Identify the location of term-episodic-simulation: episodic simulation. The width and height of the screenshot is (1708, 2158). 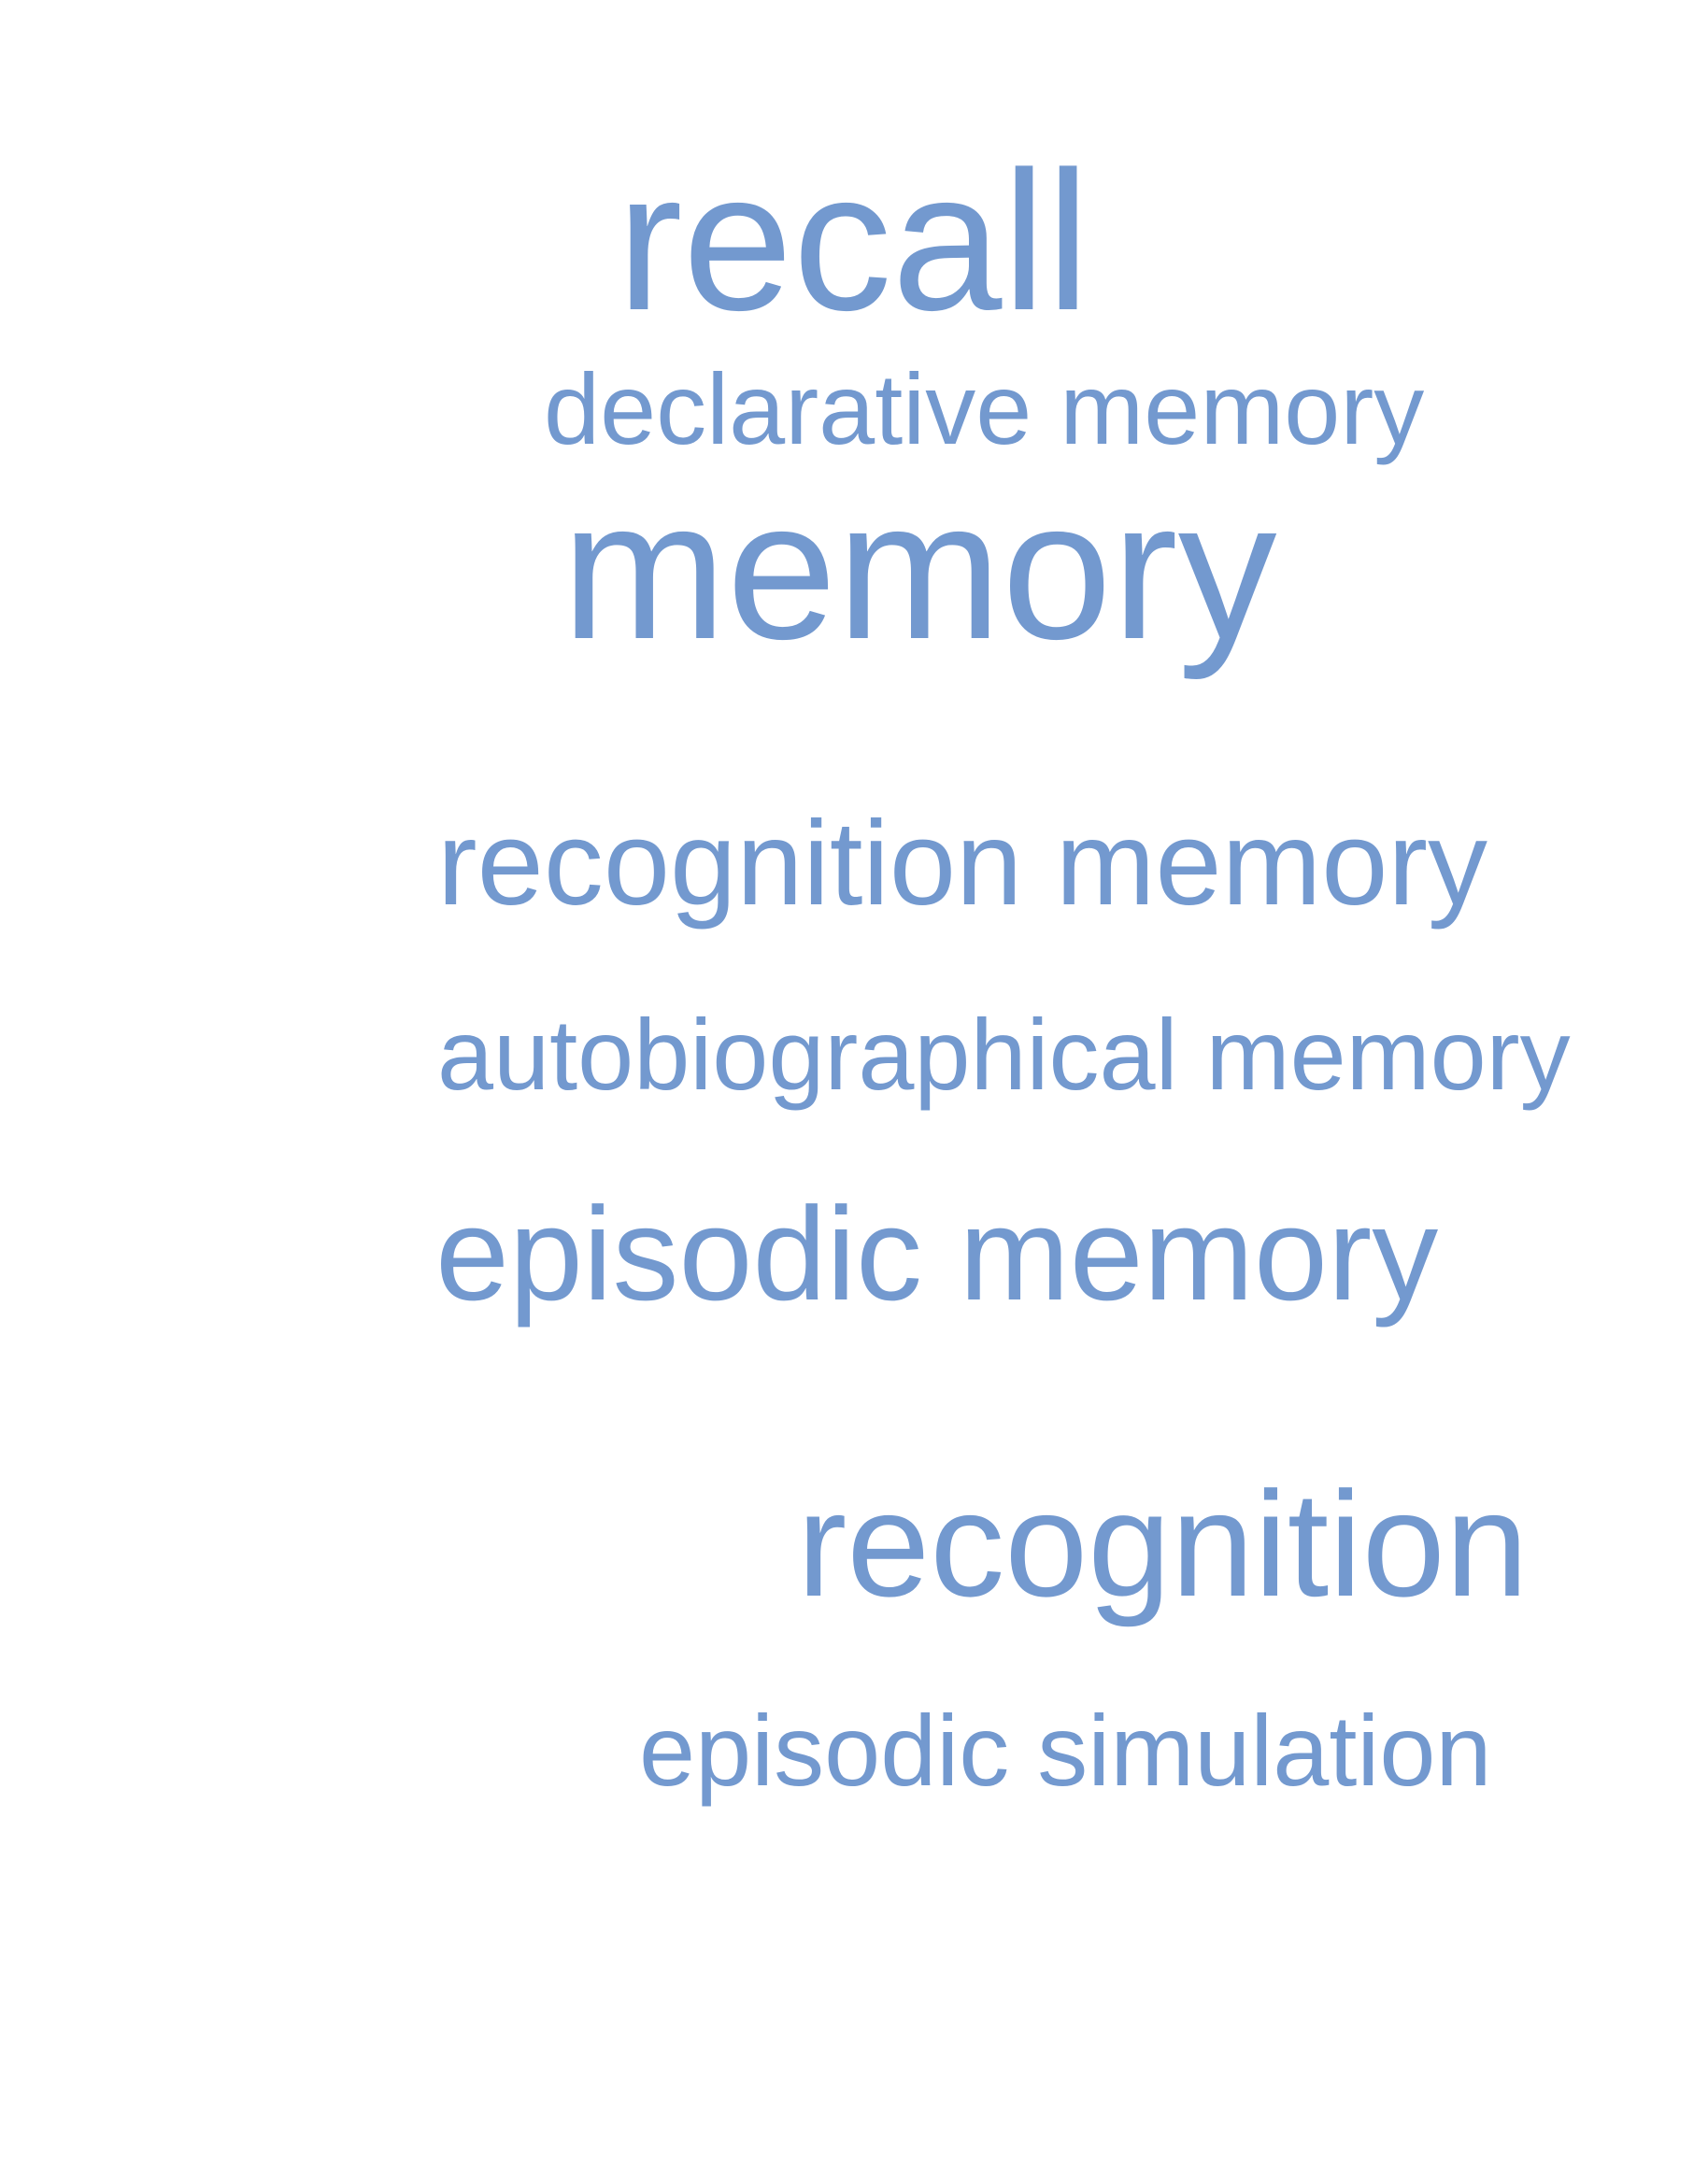
(1065, 1750).